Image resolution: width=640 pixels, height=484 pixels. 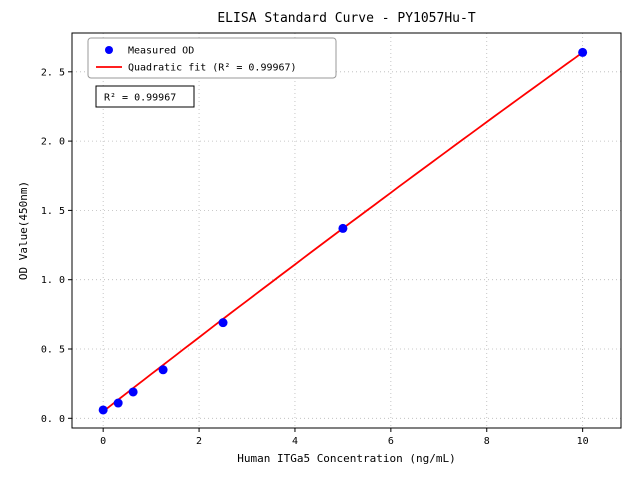 I want to click on chart-title: ELISA Standard Curve - PY1057Hu-T, so click(x=346, y=18).